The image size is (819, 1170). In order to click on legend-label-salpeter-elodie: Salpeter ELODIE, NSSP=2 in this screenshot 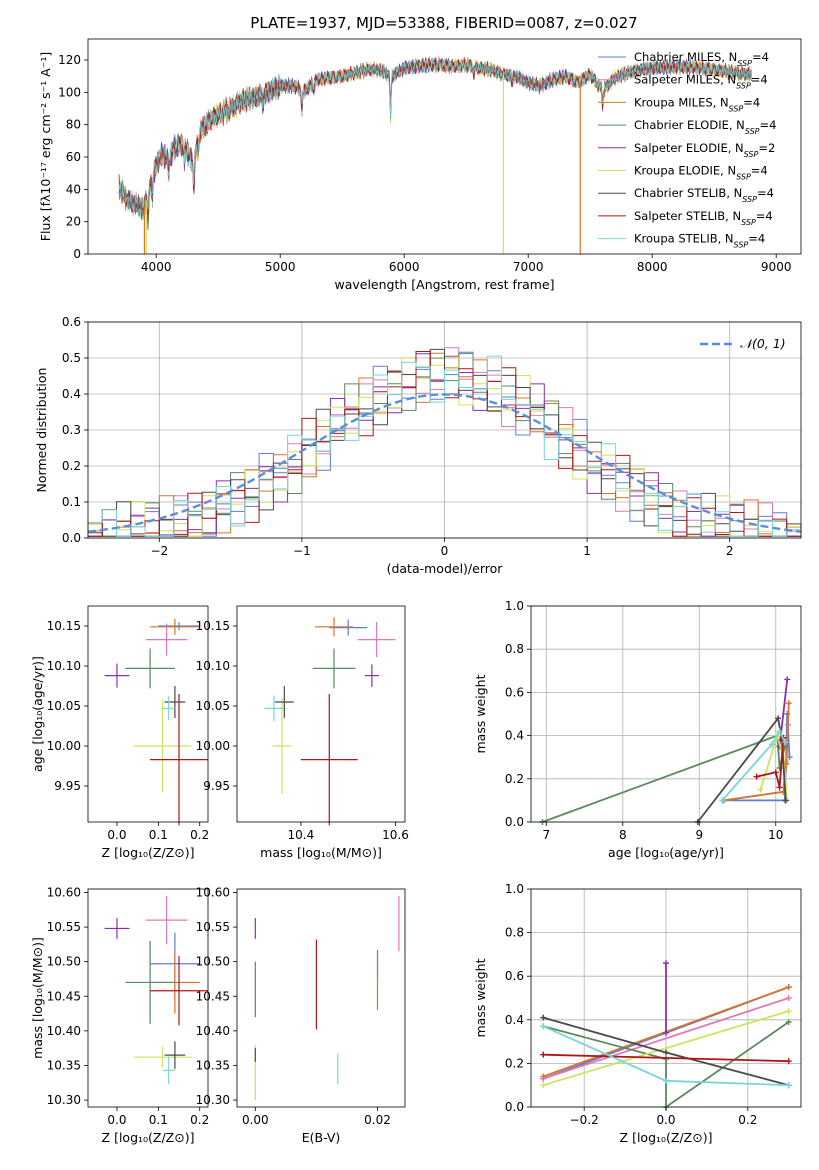, I will do `click(704, 150)`.